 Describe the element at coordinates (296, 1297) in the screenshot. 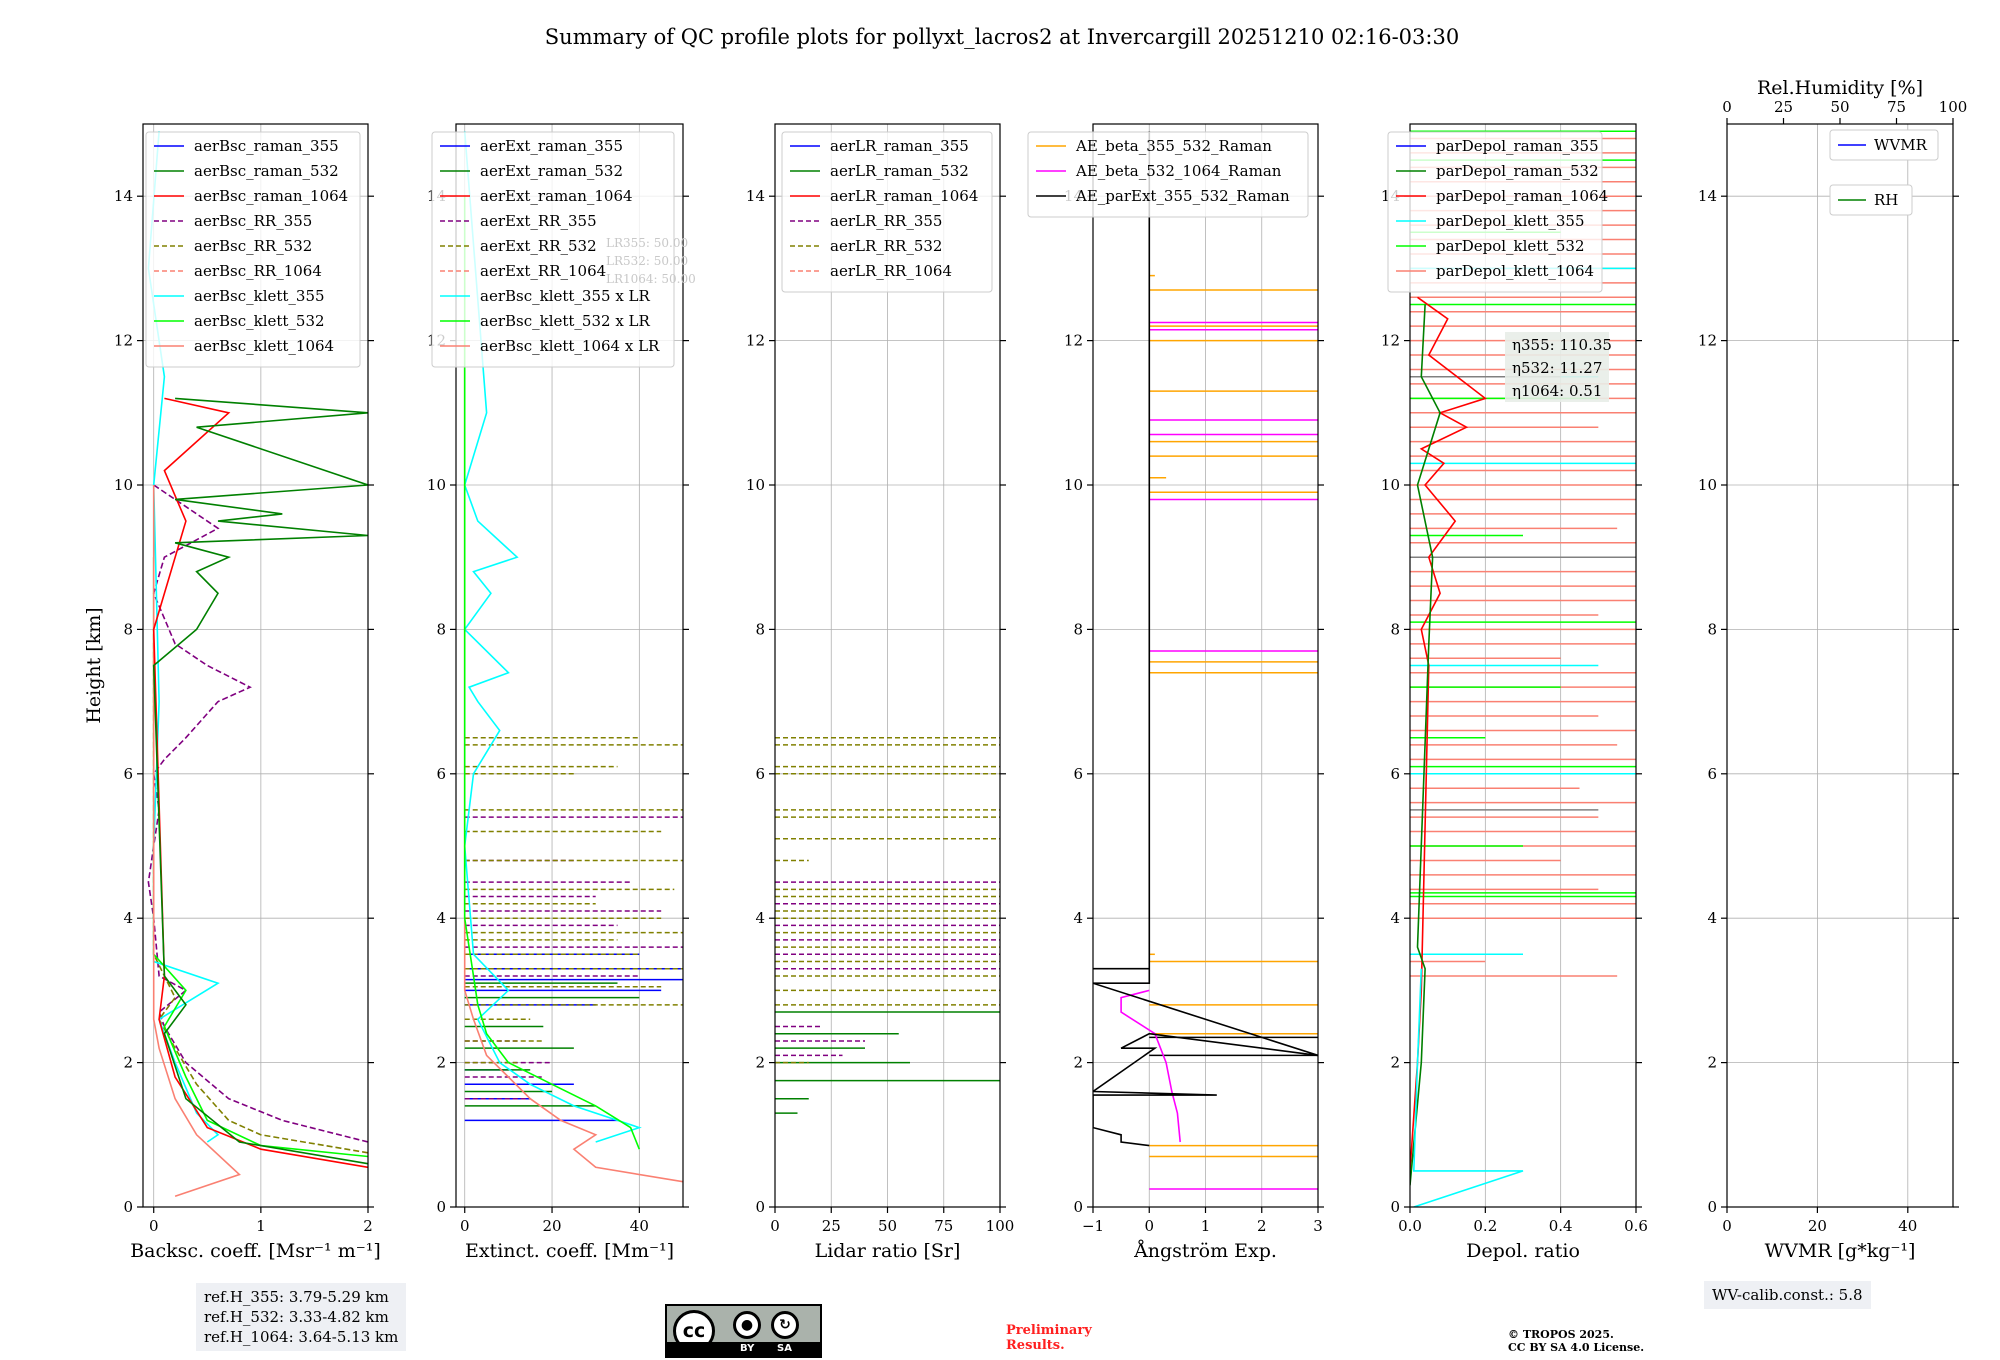

I see `ref-height-355: ref.H_355: 3.79-5.29 km` at that location.